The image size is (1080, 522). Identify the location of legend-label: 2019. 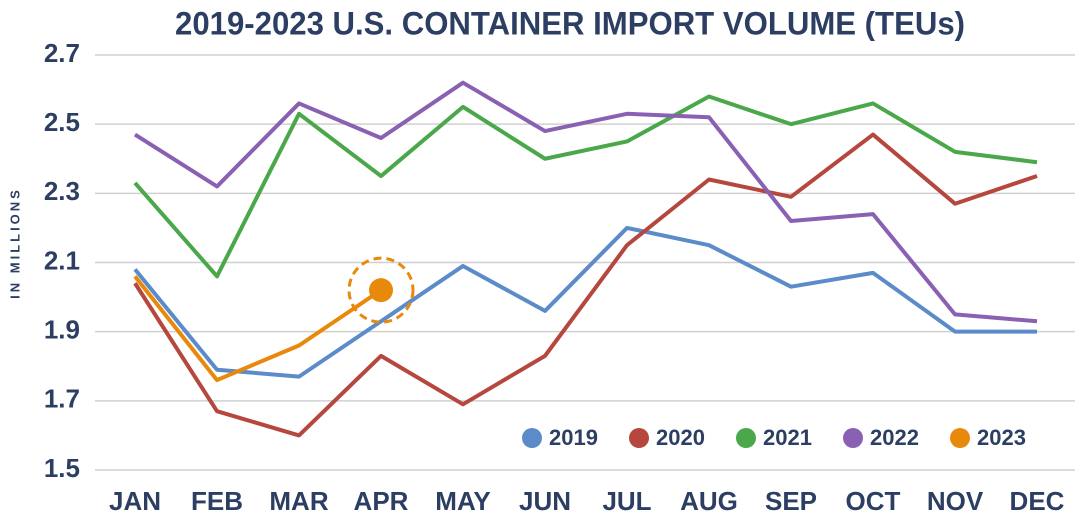
(573, 437).